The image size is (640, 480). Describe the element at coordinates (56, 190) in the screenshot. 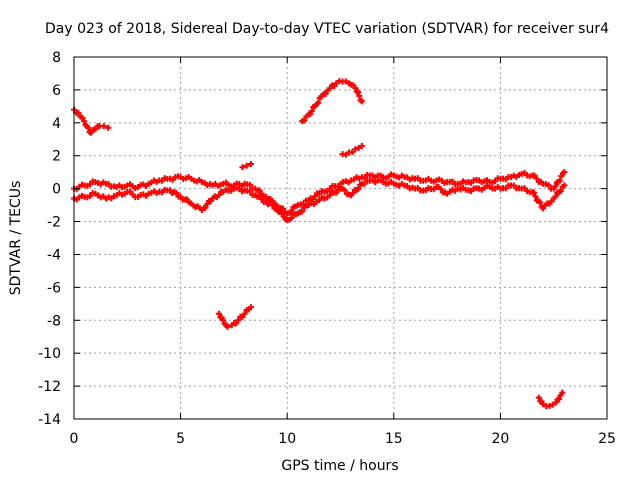

I see `y-tick-label: 0` at that location.